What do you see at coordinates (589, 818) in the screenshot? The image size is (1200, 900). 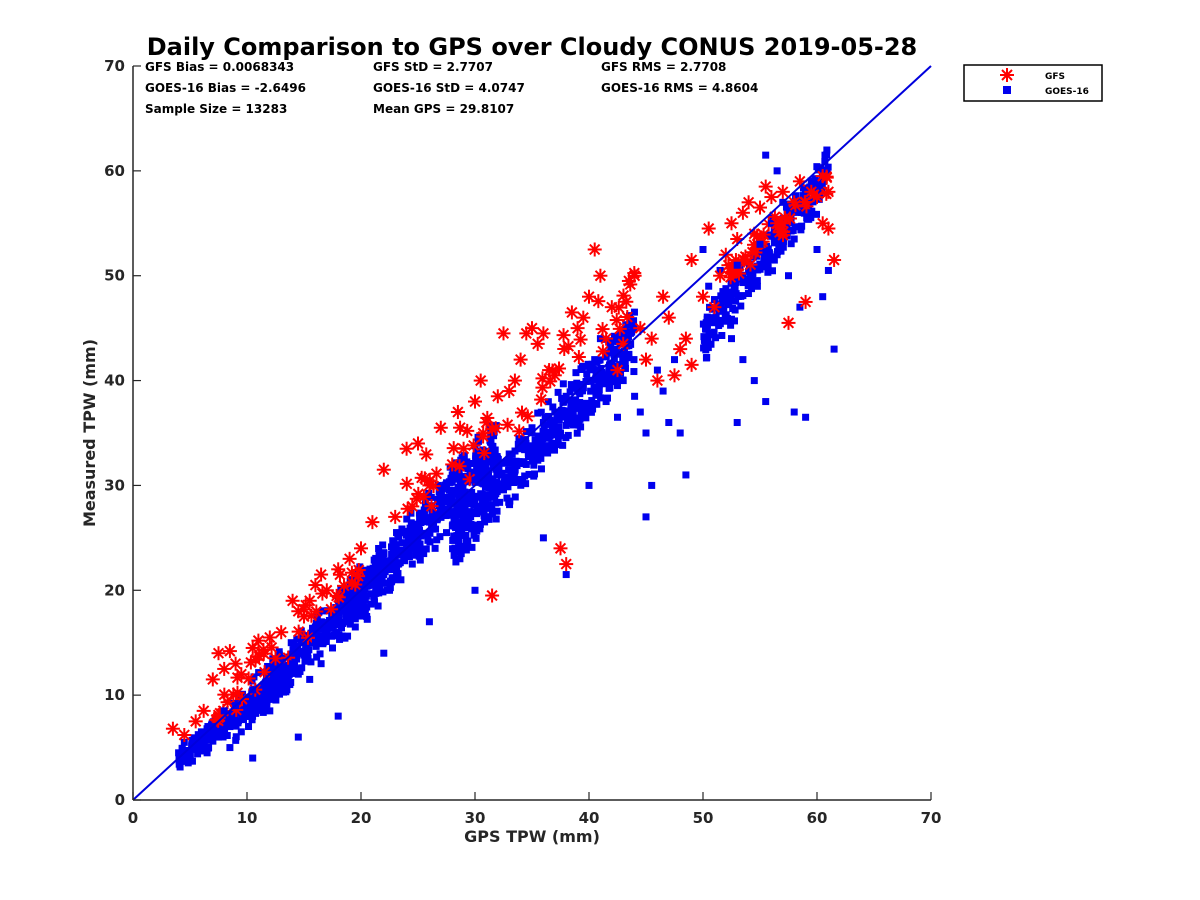 I see `x-tick-label: 40` at bounding box center [589, 818].